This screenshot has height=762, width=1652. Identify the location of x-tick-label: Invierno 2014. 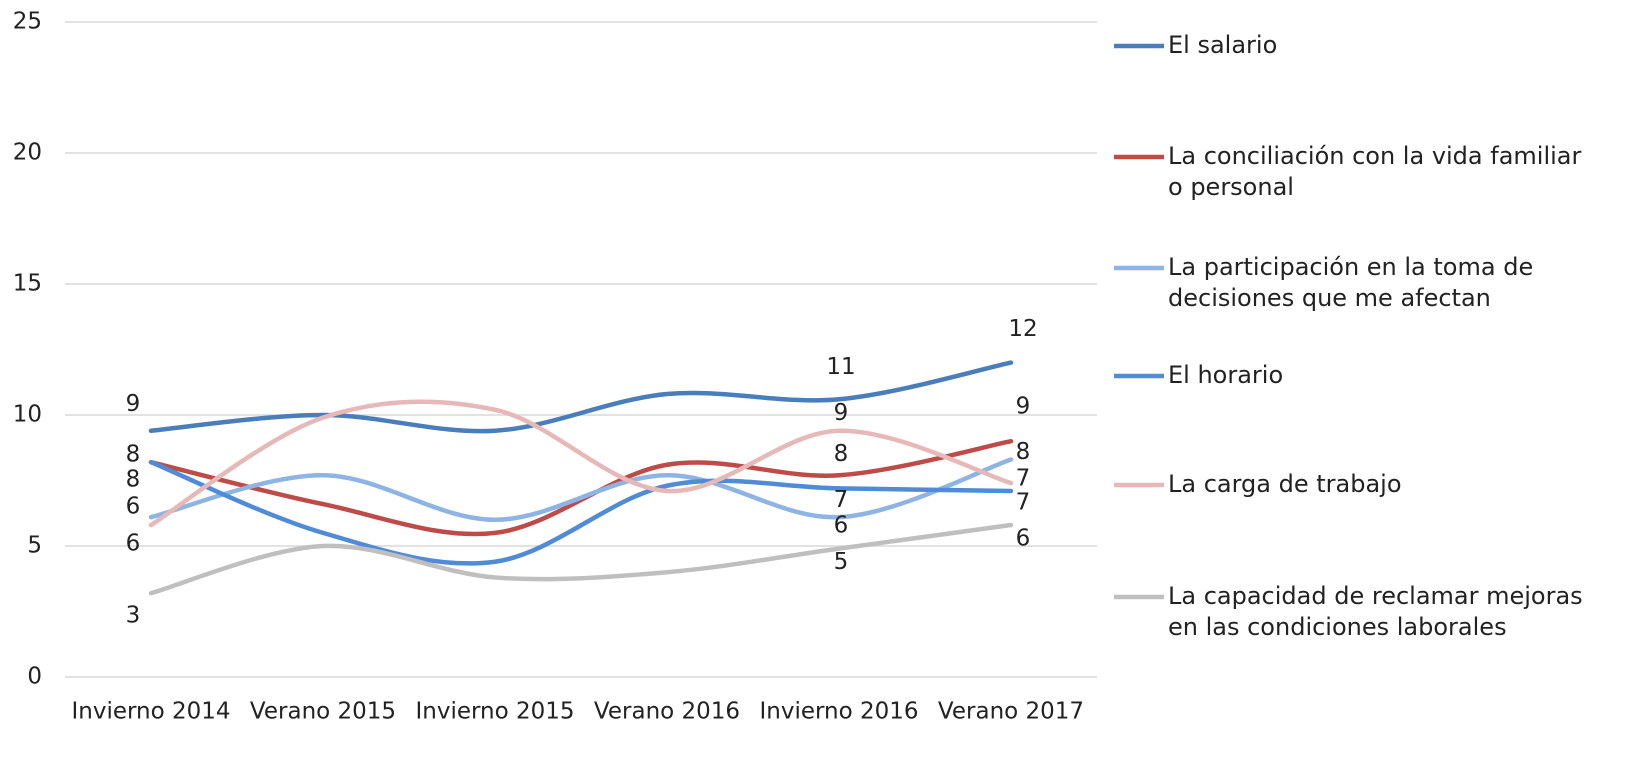
(150, 712).